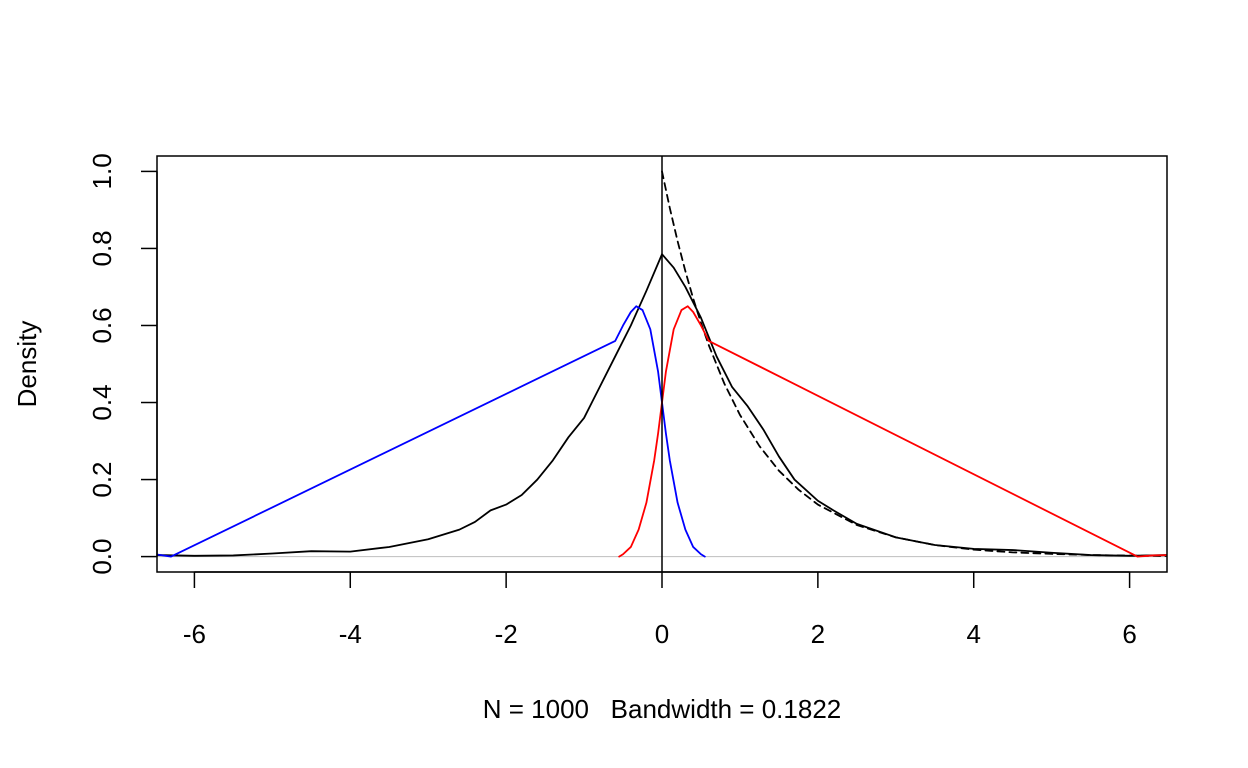 The height and width of the screenshot is (768, 1248). What do you see at coordinates (892, 431) in the screenshot?
I see `series-line-red` at bounding box center [892, 431].